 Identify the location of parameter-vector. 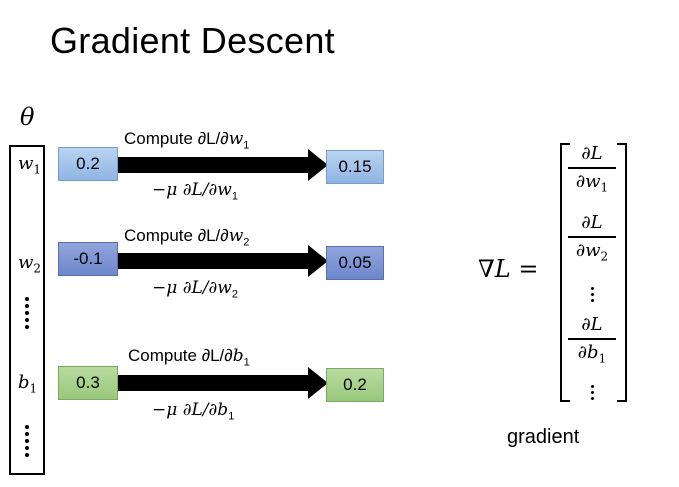
(27, 310).